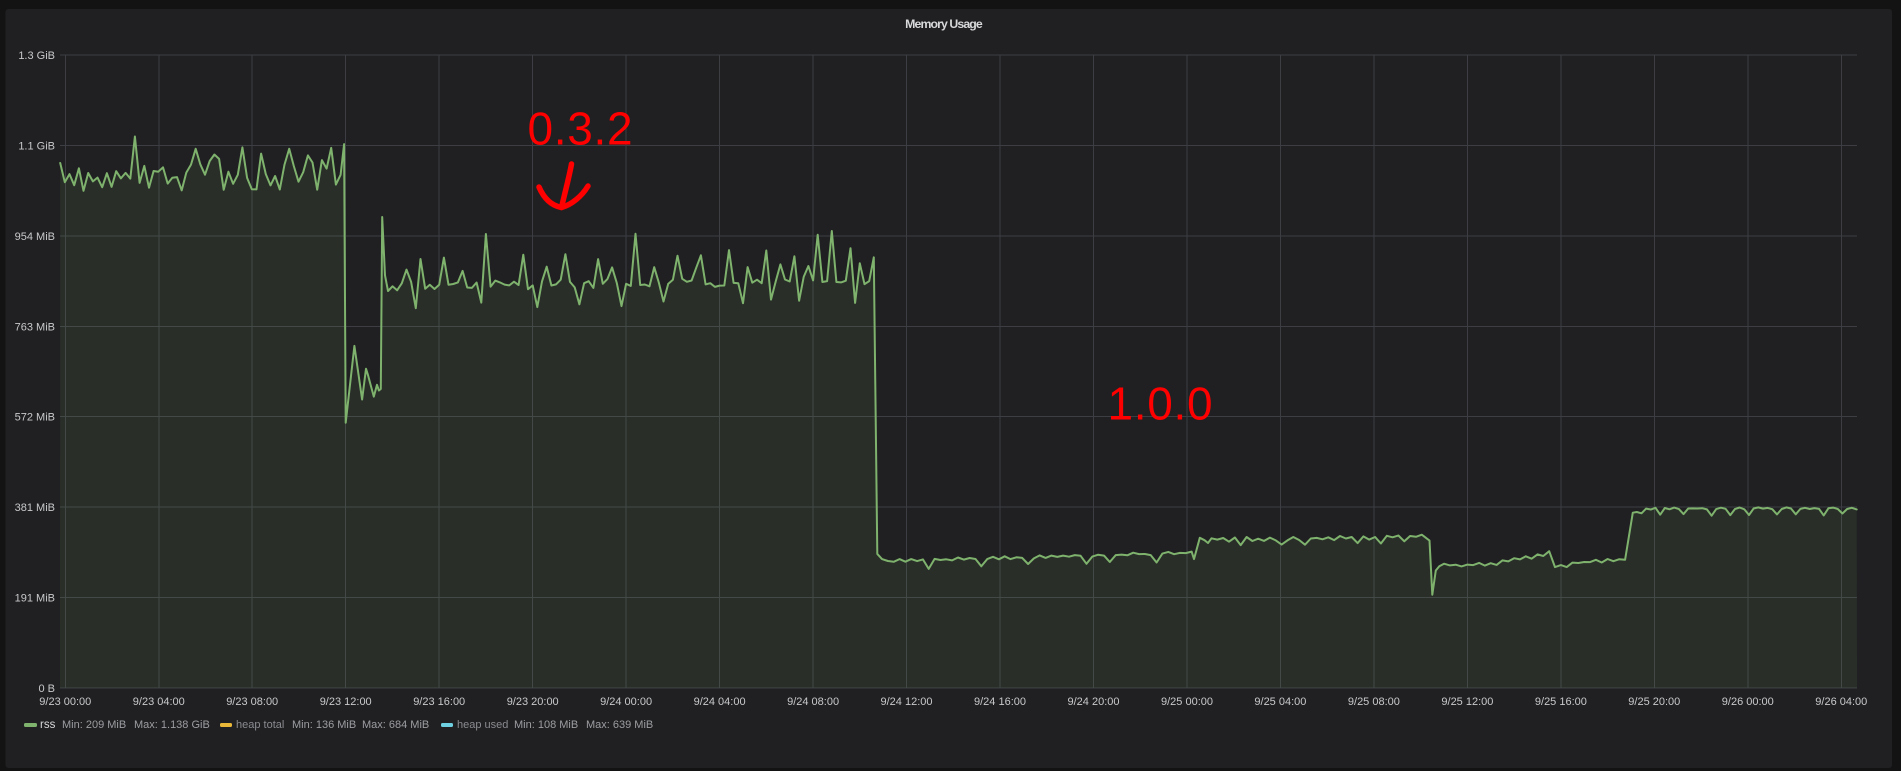  I want to click on svg-text: 9/24 08:00, so click(813, 702).